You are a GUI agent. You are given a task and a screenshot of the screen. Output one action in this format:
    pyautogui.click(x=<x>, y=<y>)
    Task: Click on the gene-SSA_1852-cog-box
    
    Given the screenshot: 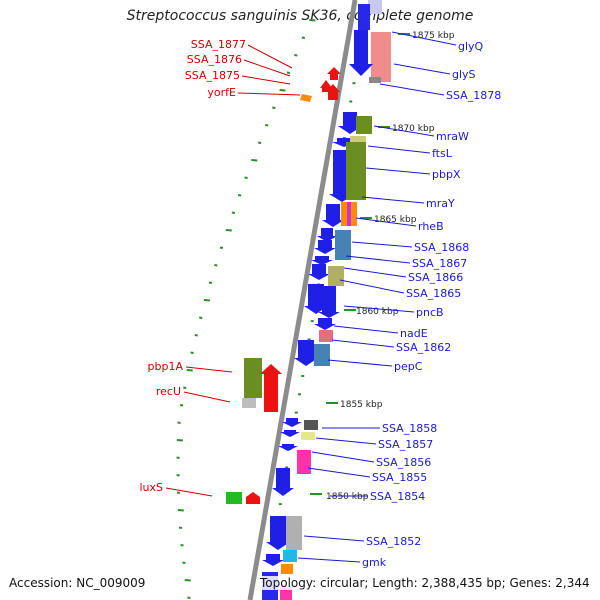 What is the action you would take?
    pyautogui.click(x=294, y=533)
    